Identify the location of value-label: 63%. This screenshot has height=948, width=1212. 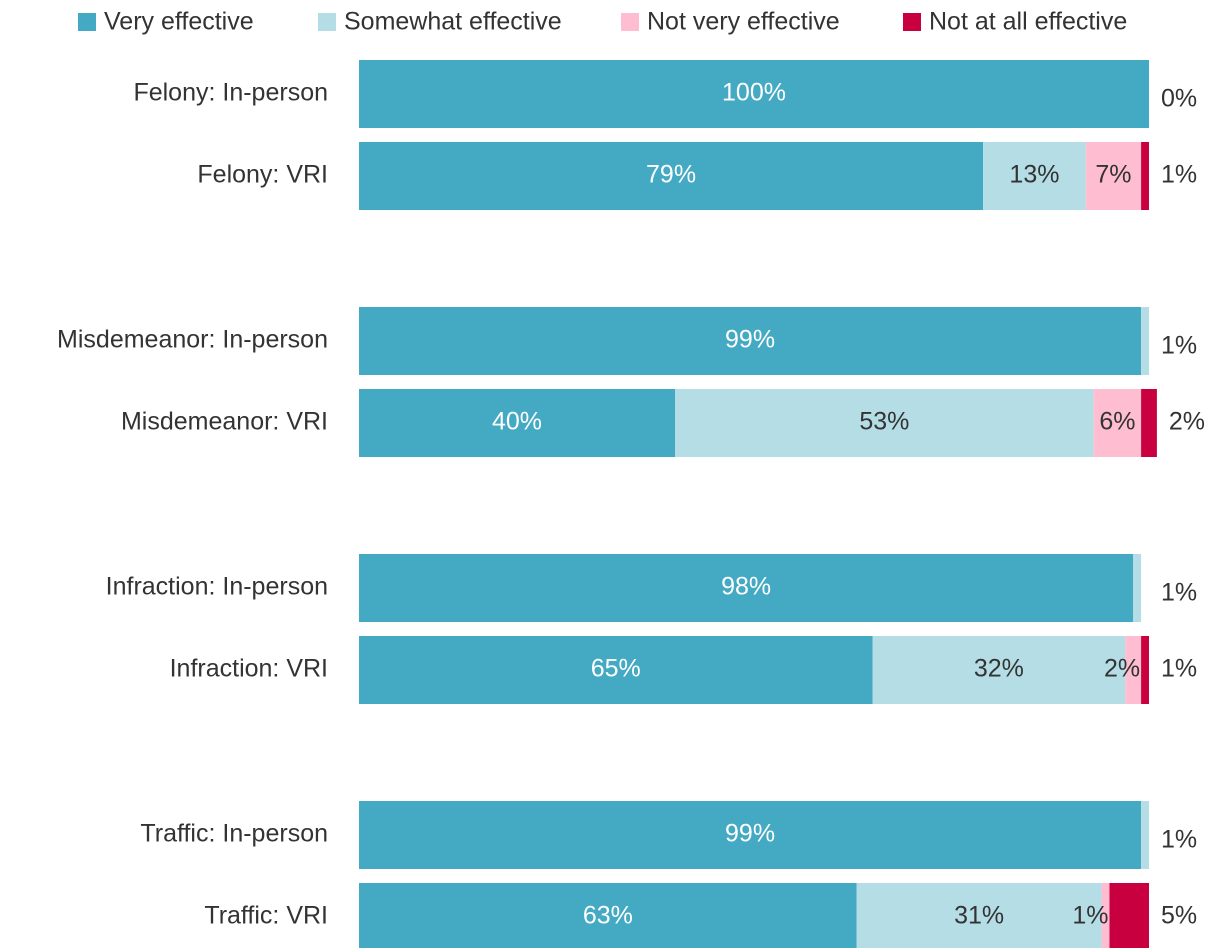
(608, 916).